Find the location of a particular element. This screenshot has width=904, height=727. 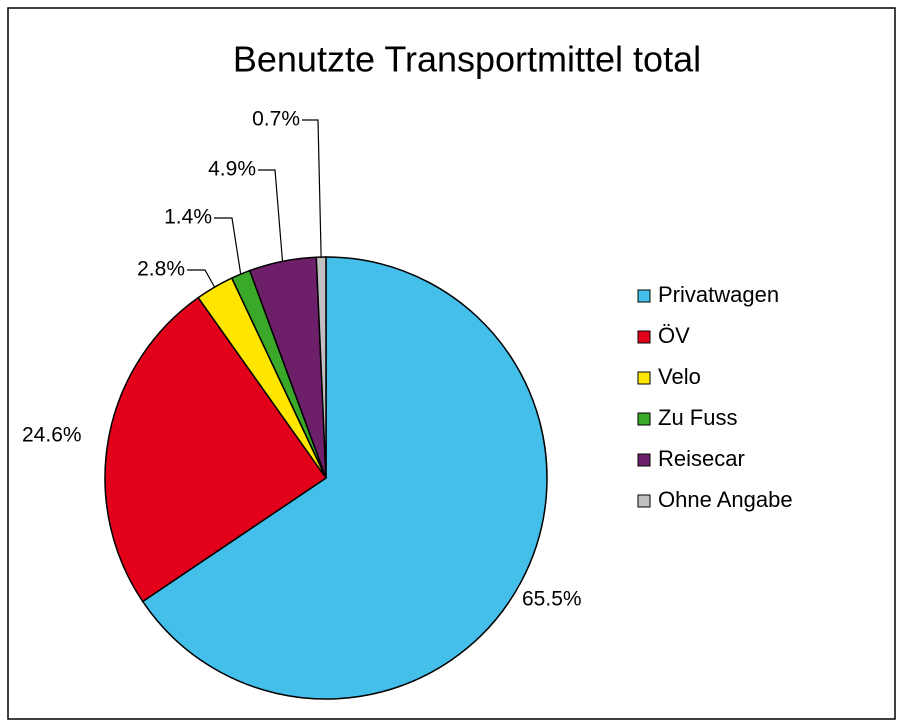

data-label: 0.7% is located at coordinates (276, 119).